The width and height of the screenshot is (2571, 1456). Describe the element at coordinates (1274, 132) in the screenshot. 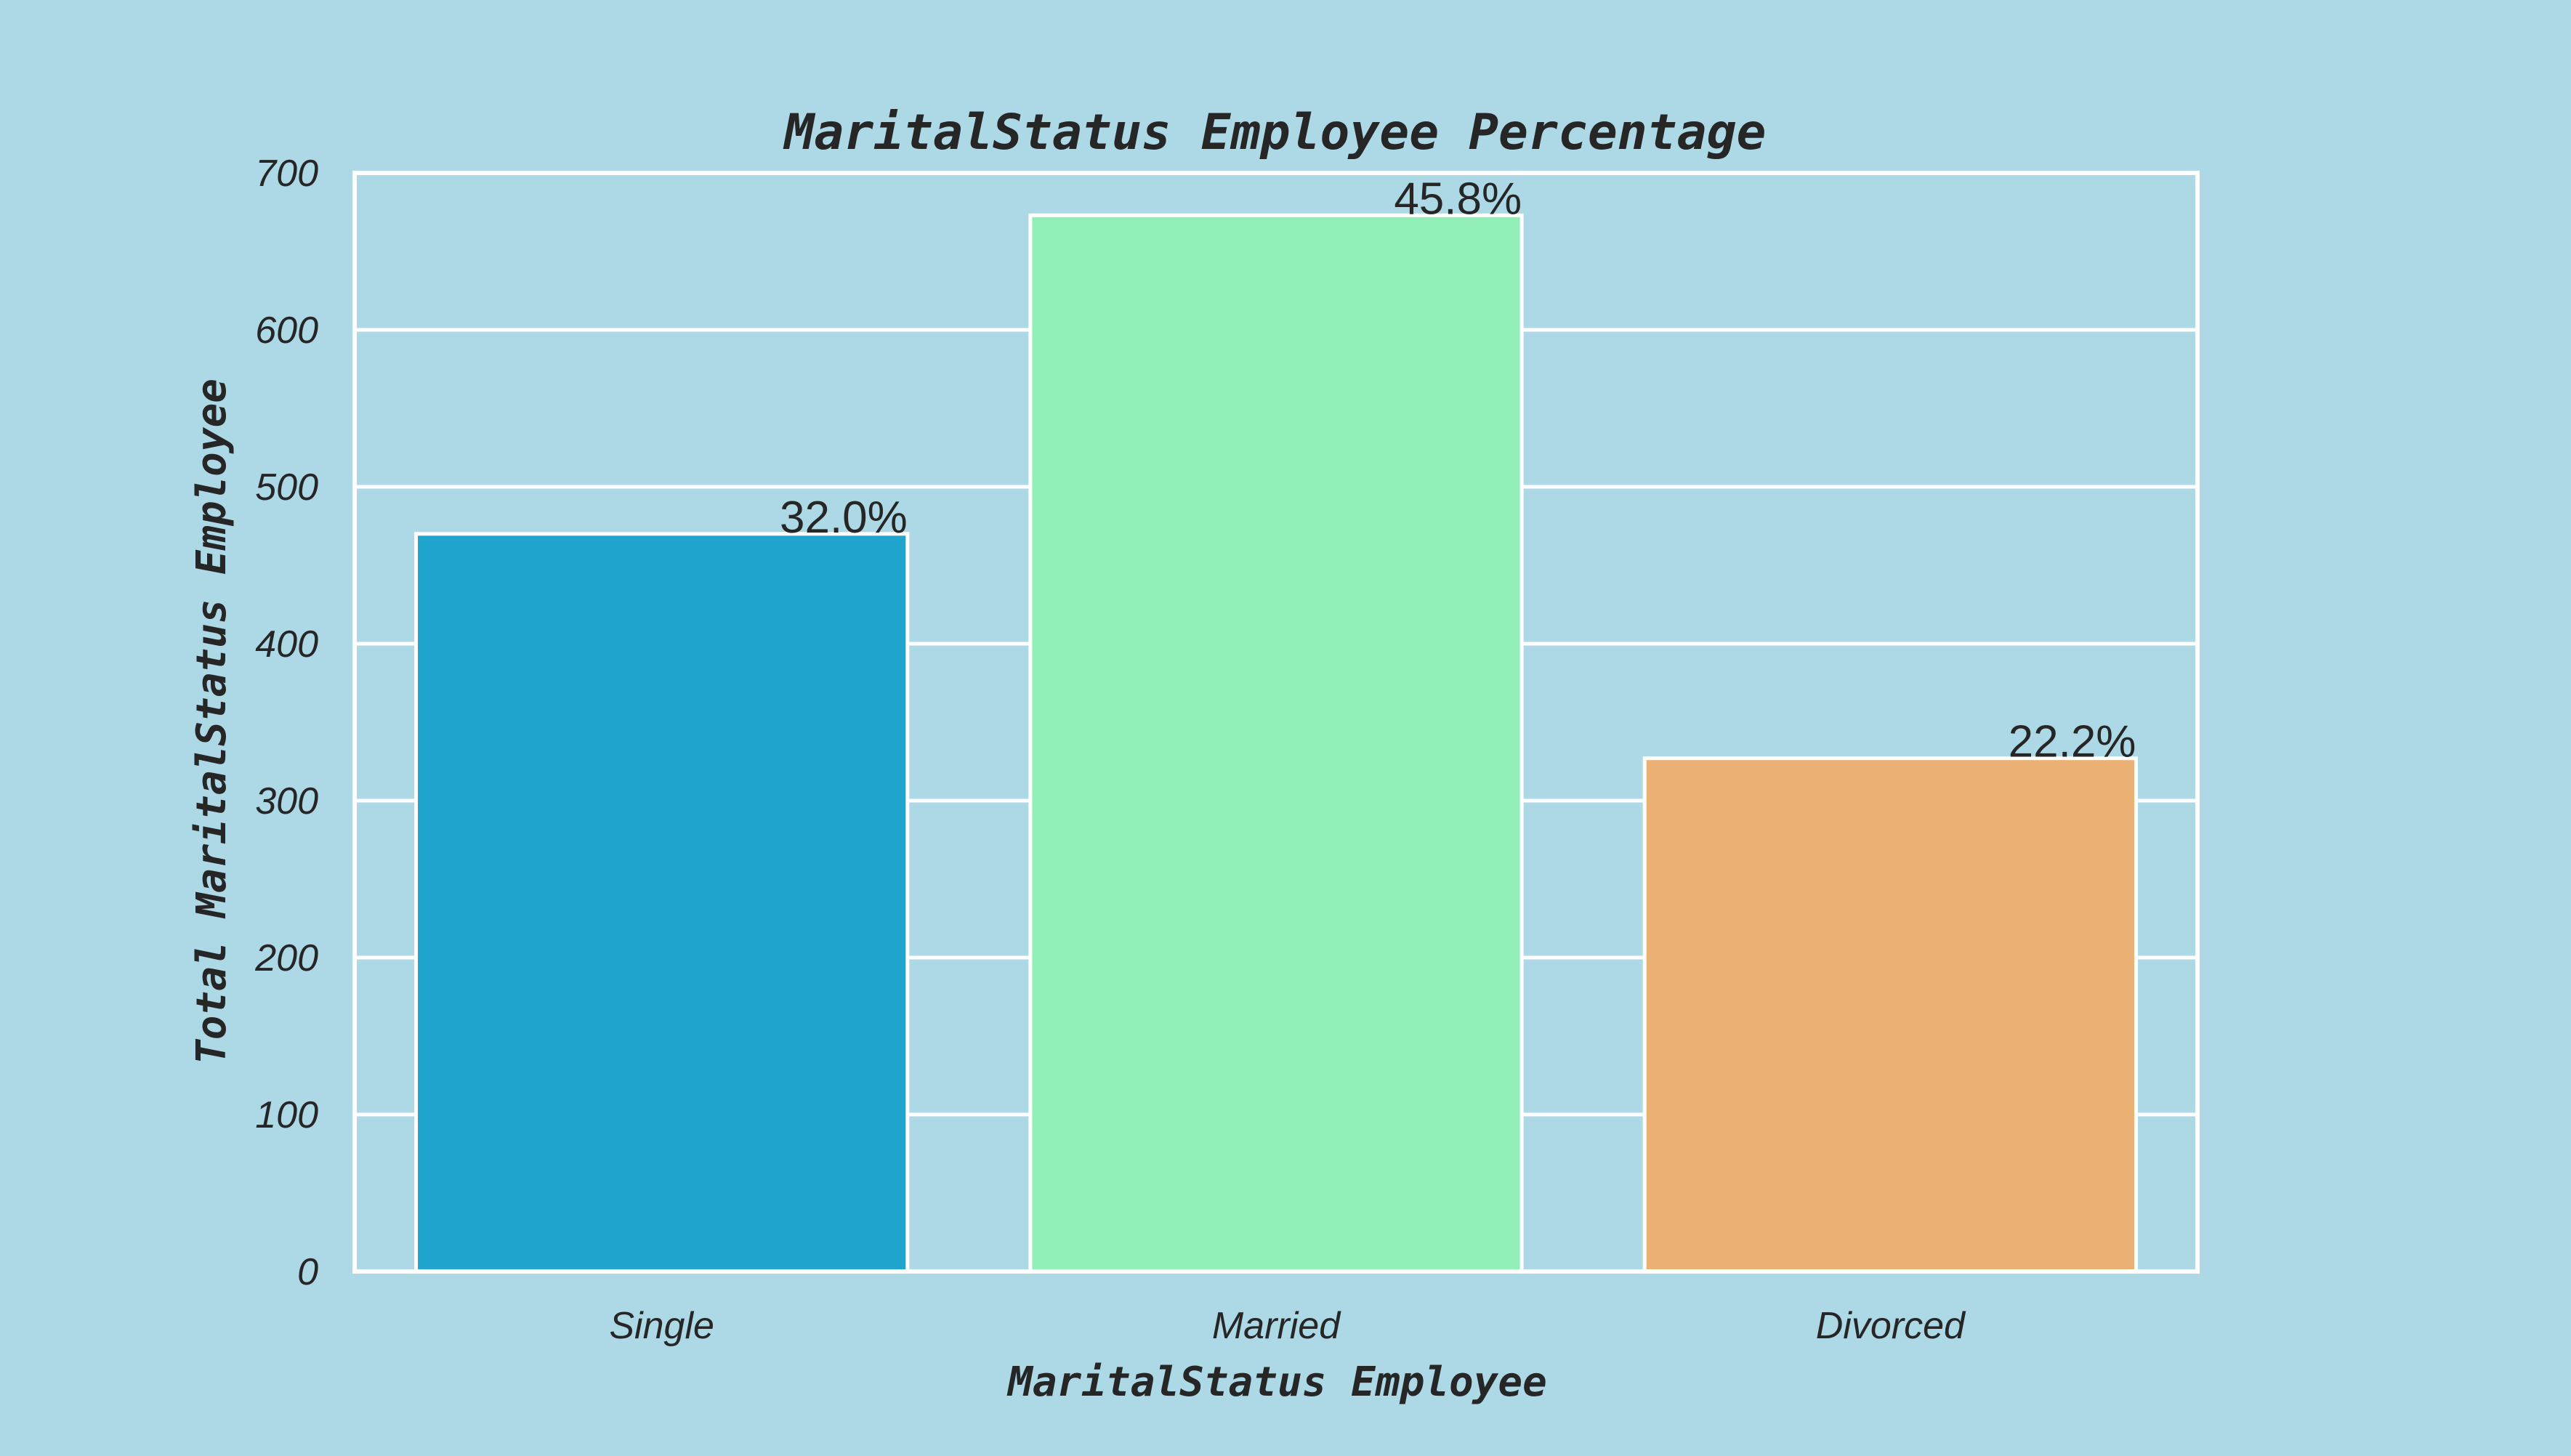

I see `chart-title: MaritalStatus Employee Percentage` at that location.